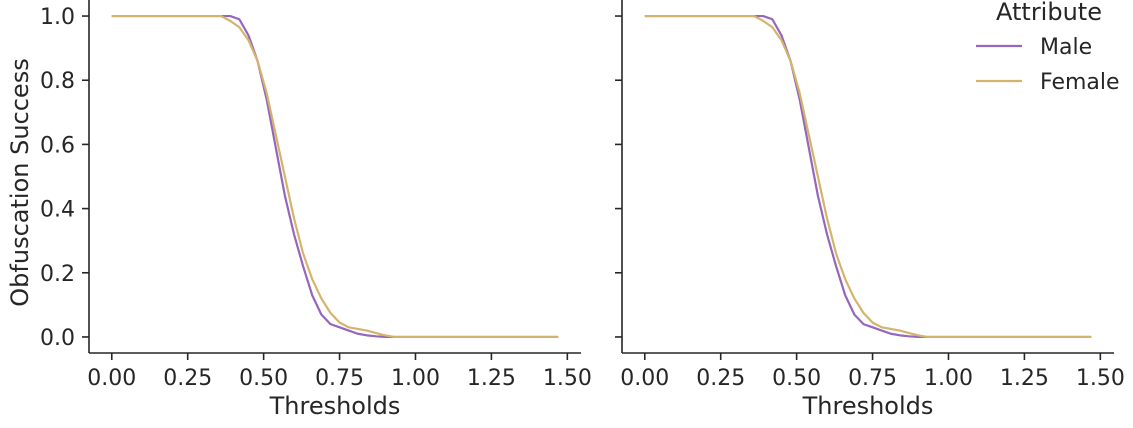 The height and width of the screenshot is (428, 1133). I want to click on y-tick-label: 0.2, so click(57, 274).